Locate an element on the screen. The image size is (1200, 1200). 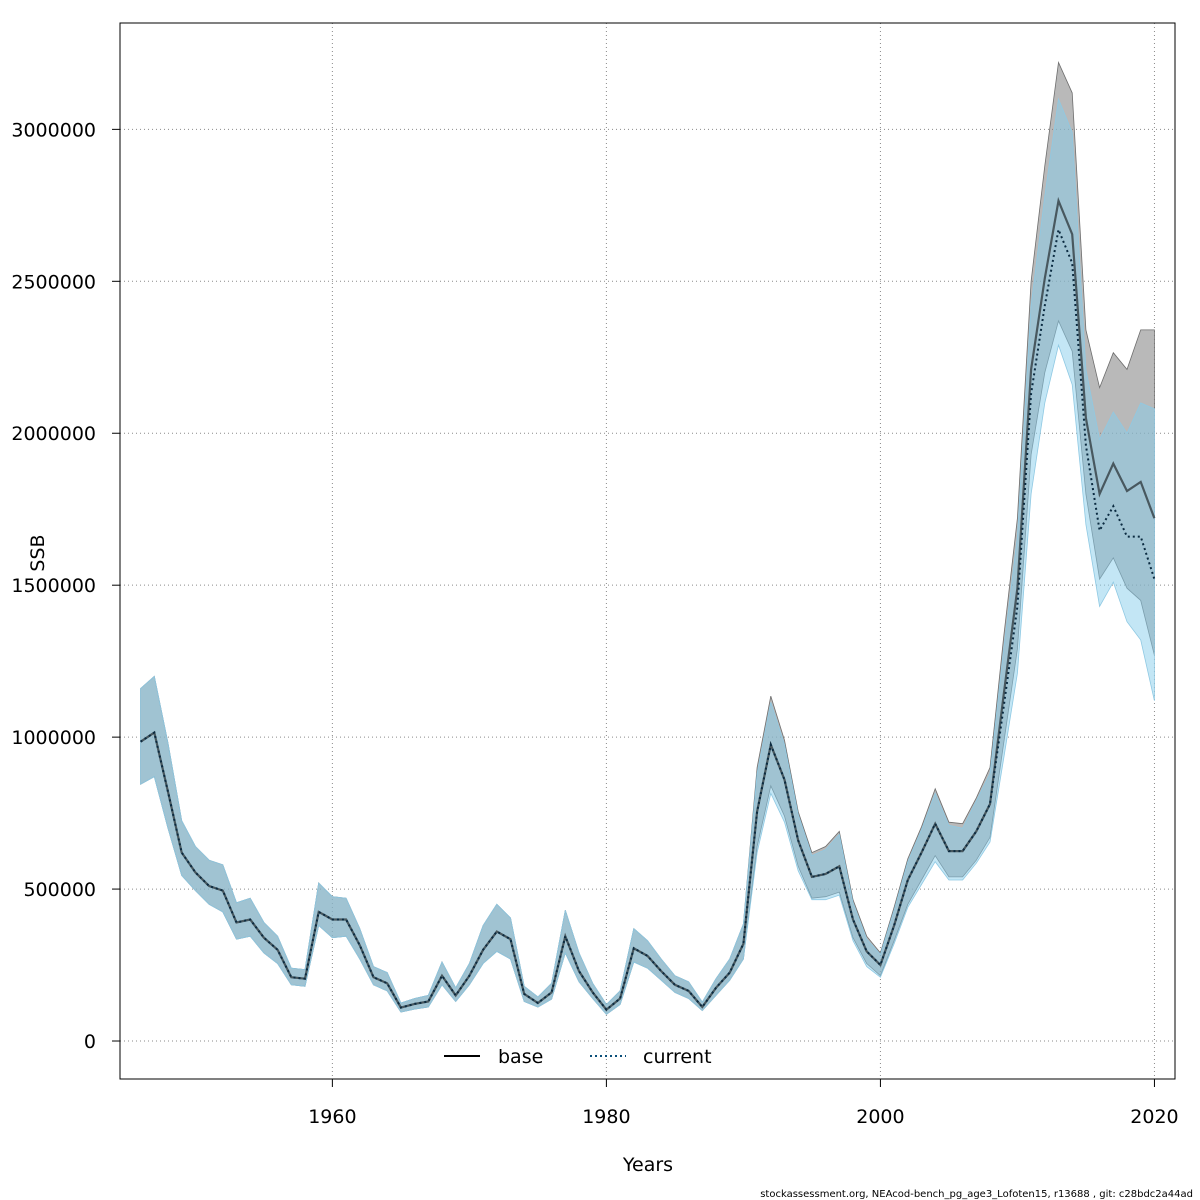
x-tick-label: 2000 is located at coordinates (880, 1117).